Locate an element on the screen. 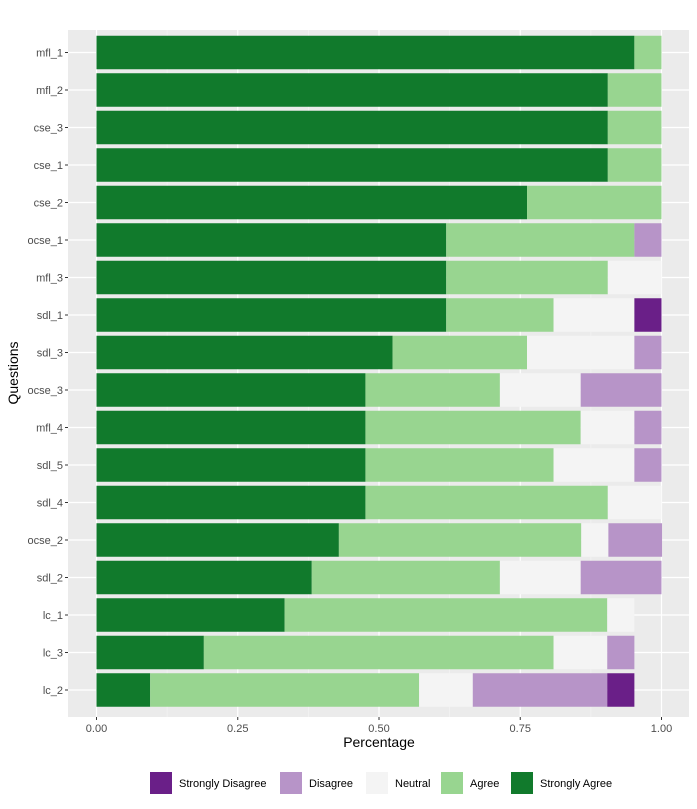 The height and width of the screenshot is (809, 697). bar-mfl_1-strongly-agree is located at coordinates (365, 52).